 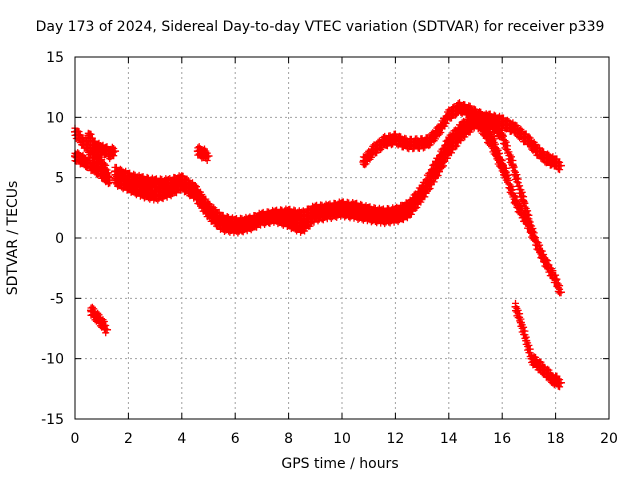 What do you see at coordinates (235, 439) in the screenshot?
I see `x-tick-label: 6` at bounding box center [235, 439].